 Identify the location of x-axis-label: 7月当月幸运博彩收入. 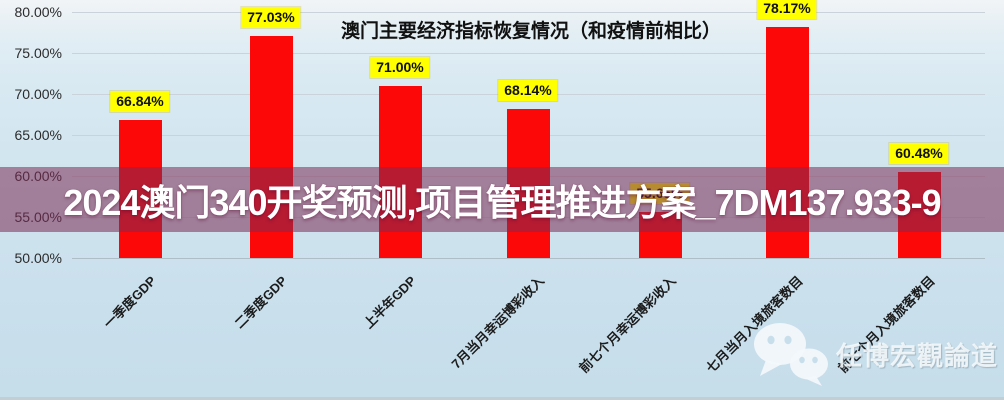
(497, 322).